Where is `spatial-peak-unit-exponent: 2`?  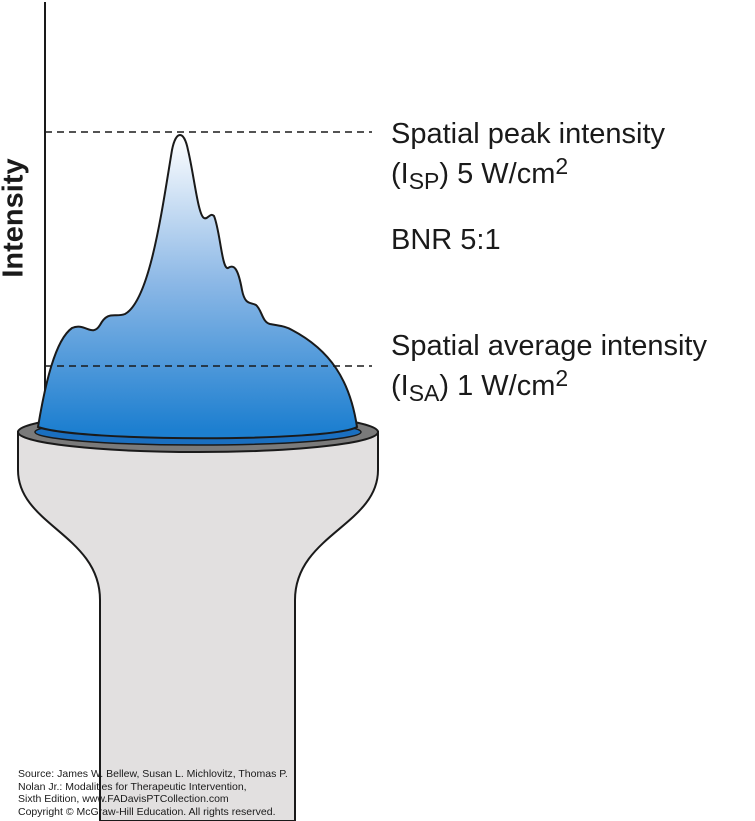
spatial-peak-unit-exponent: 2 is located at coordinates (562, 166).